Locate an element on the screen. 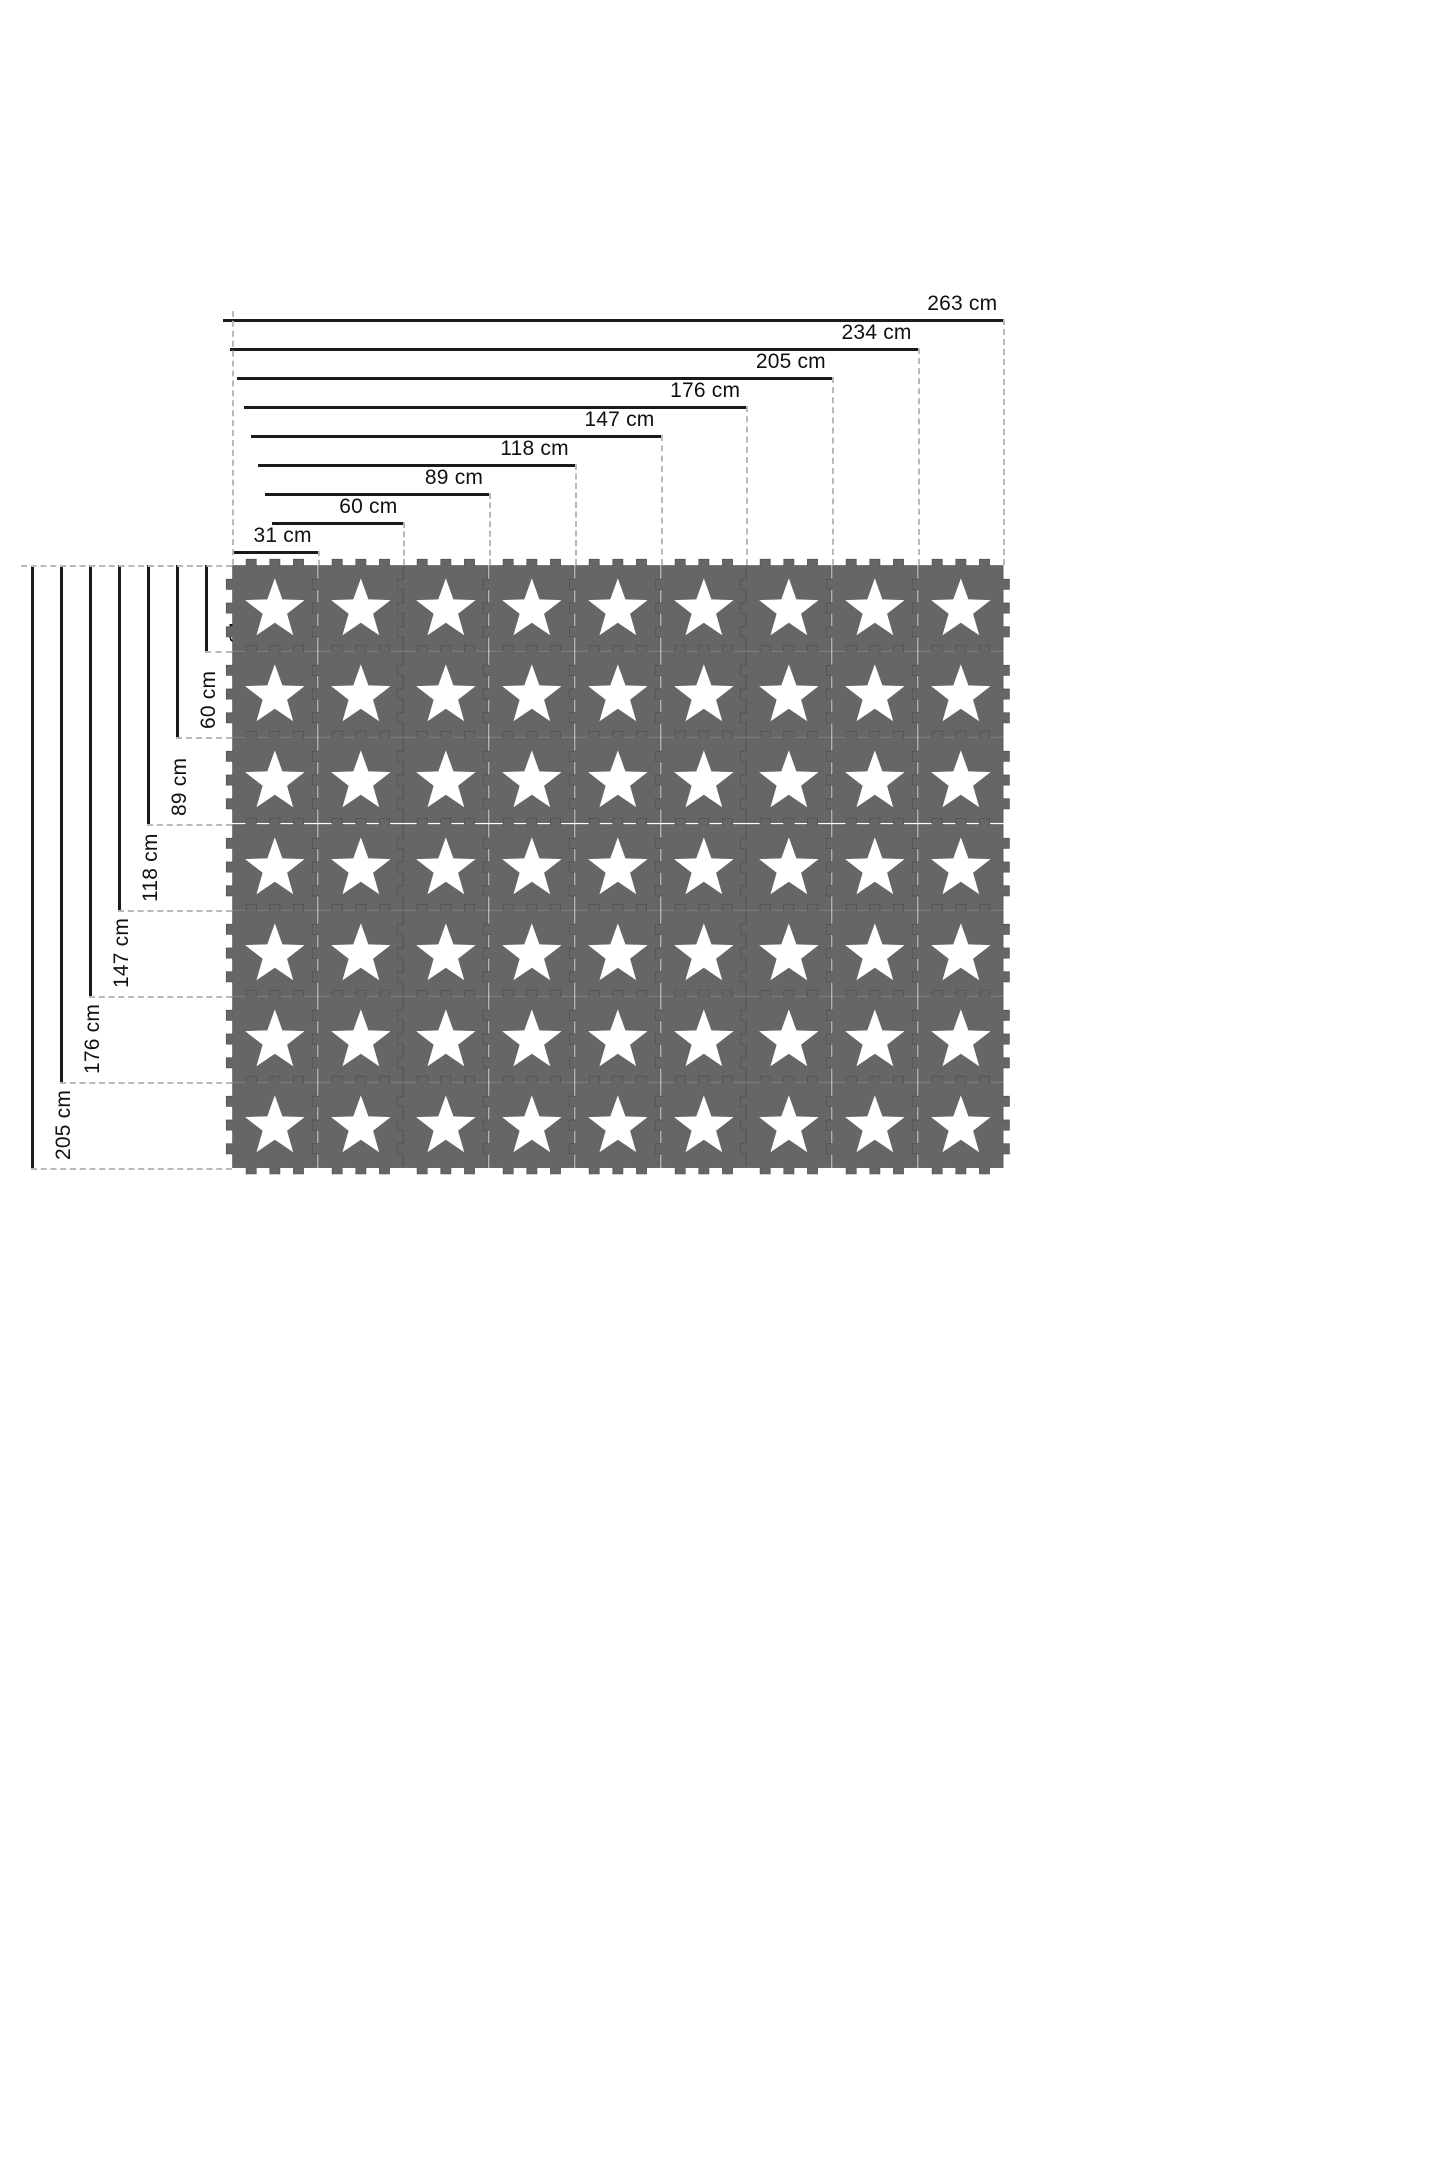  left-dimension-label: 205 cm is located at coordinates (63, 1125).